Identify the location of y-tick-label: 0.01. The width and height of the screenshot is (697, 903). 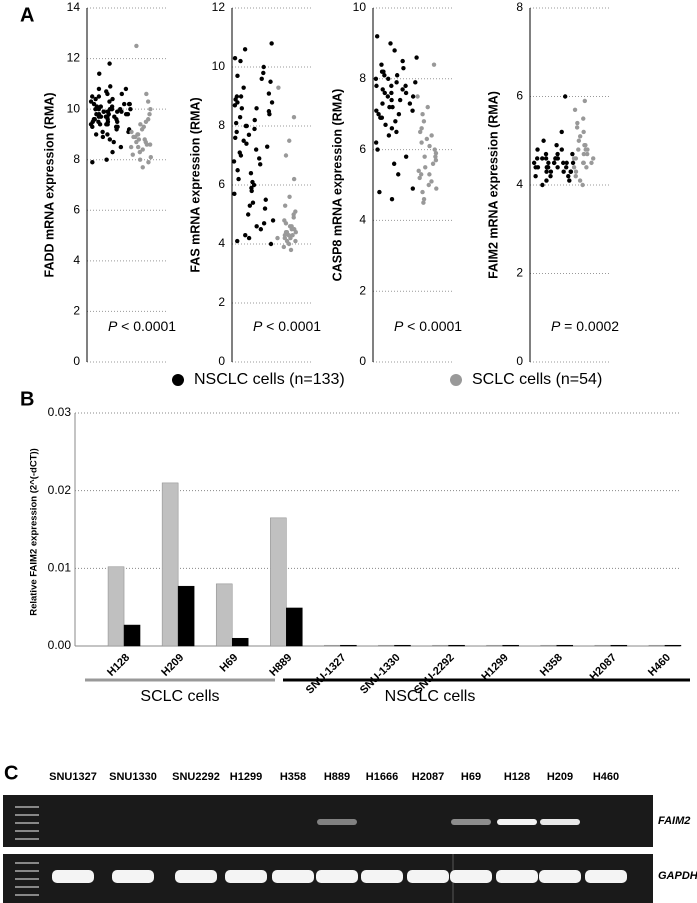
(60, 568).